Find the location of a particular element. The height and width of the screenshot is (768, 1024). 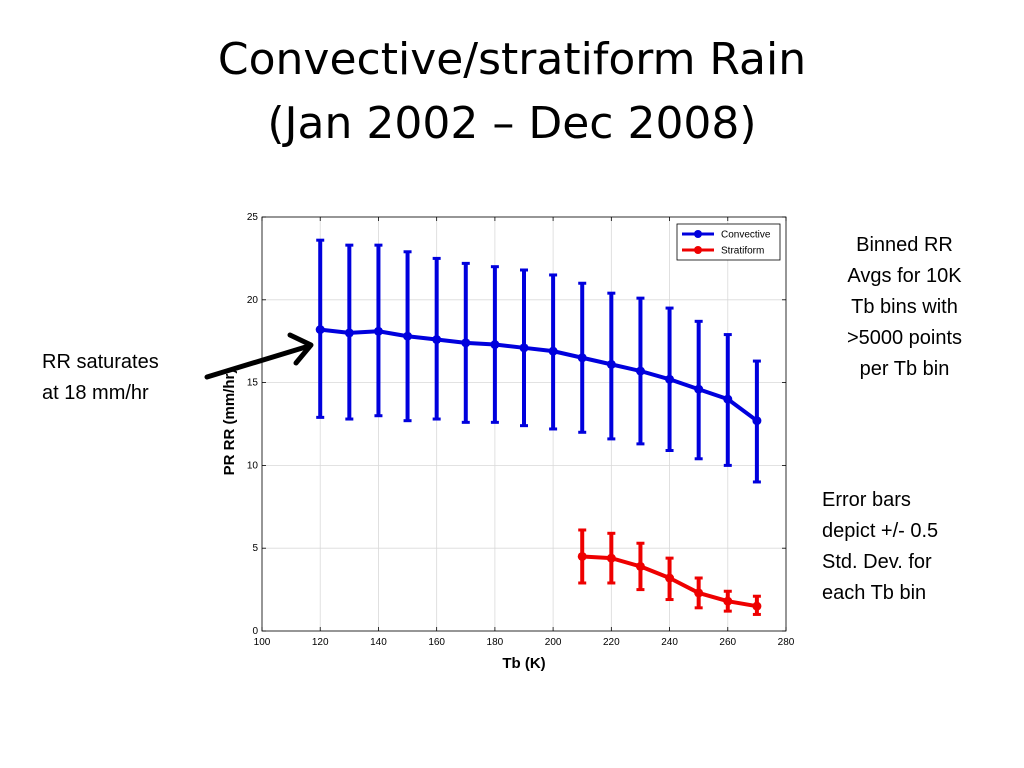

x-tick-label: 260 is located at coordinates (727, 642).